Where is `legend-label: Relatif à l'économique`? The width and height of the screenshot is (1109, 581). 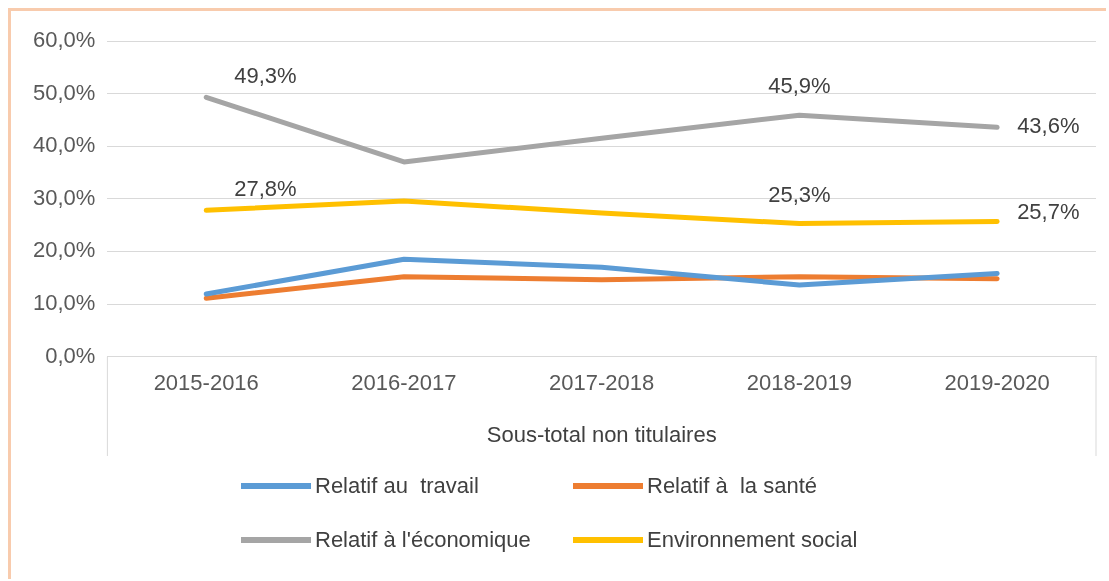
legend-label: Relatif à l'économique is located at coordinates (423, 540).